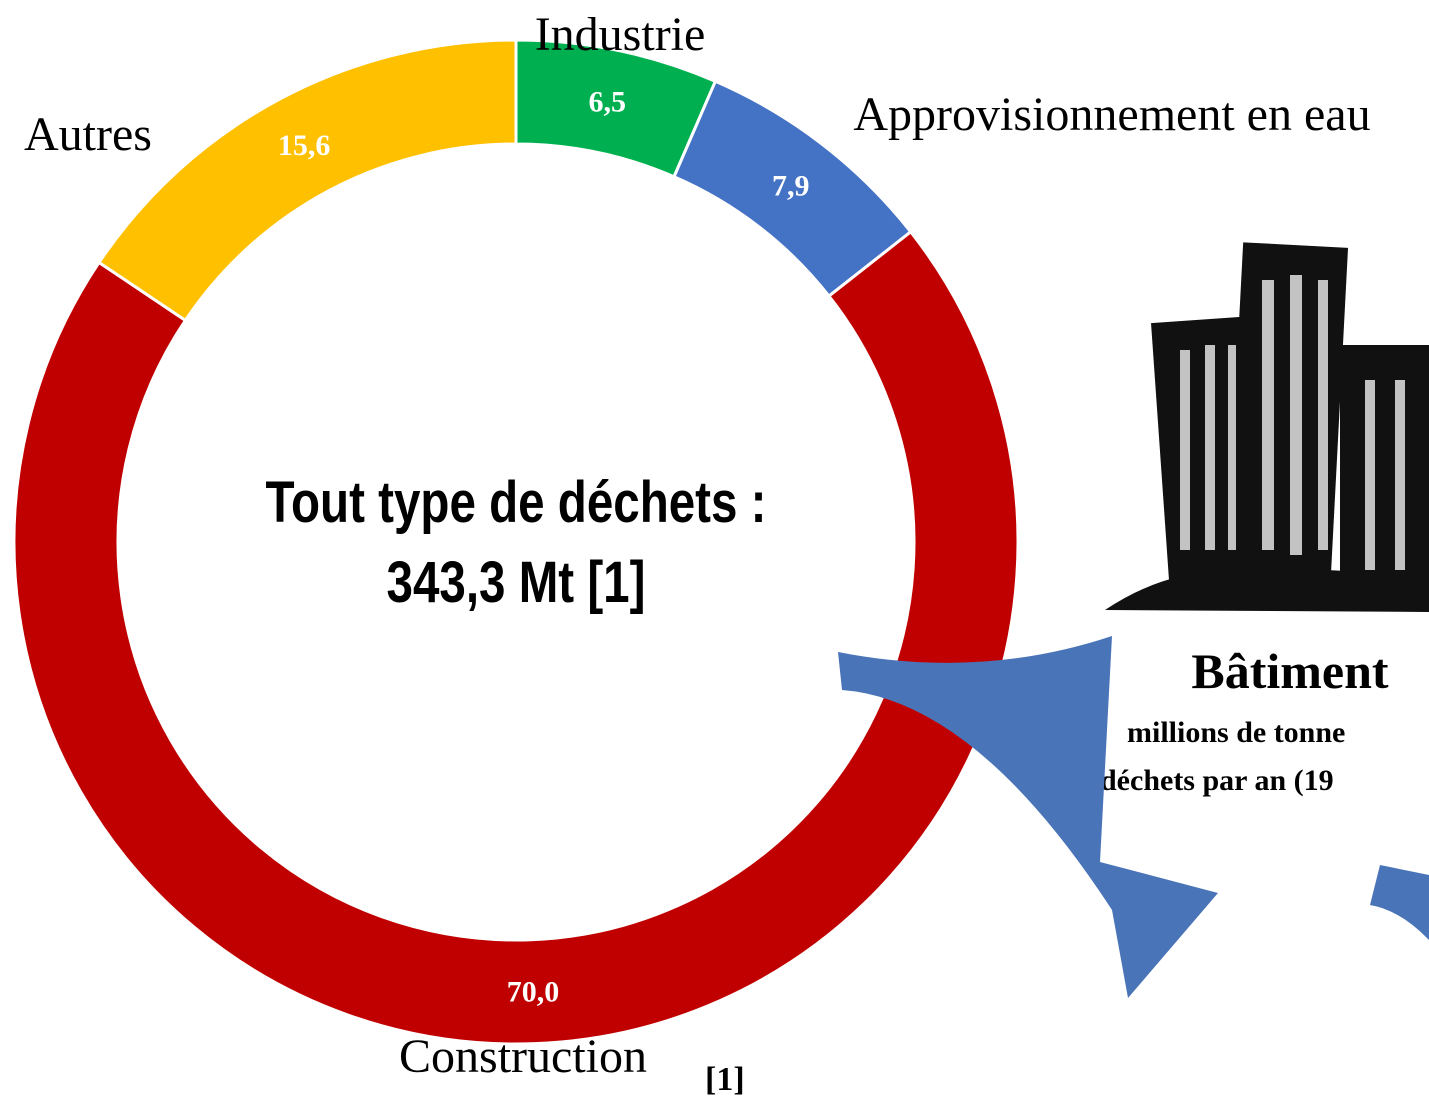  What do you see at coordinates (608, 101) in the screenshot?
I see `value-label: 6,5` at bounding box center [608, 101].